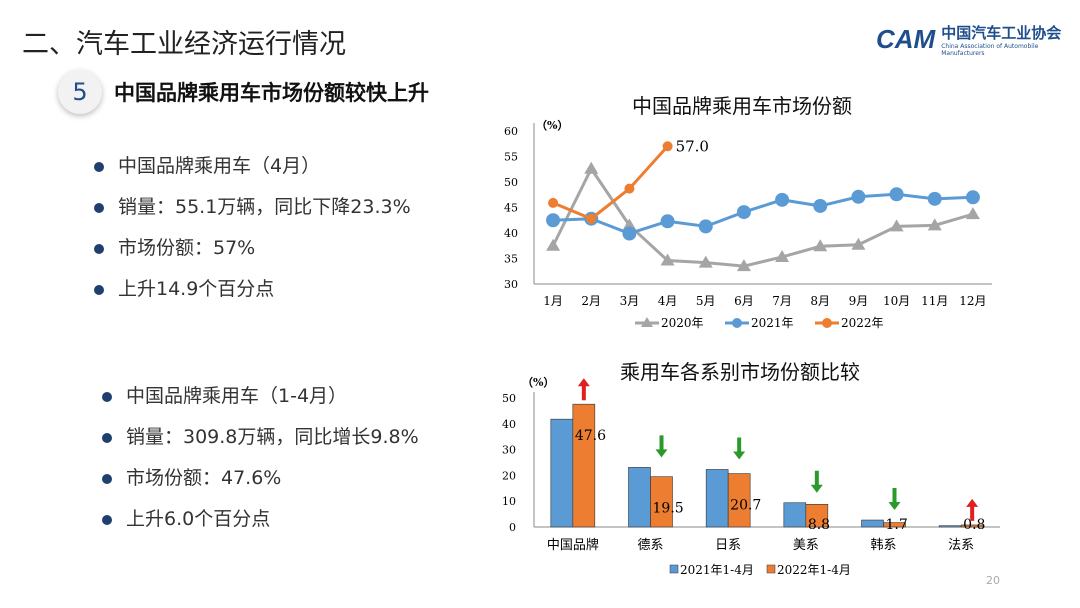 The width and height of the screenshot is (1080, 608). I want to click on bullet-text: 上升14.9个百分点, so click(196, 289).